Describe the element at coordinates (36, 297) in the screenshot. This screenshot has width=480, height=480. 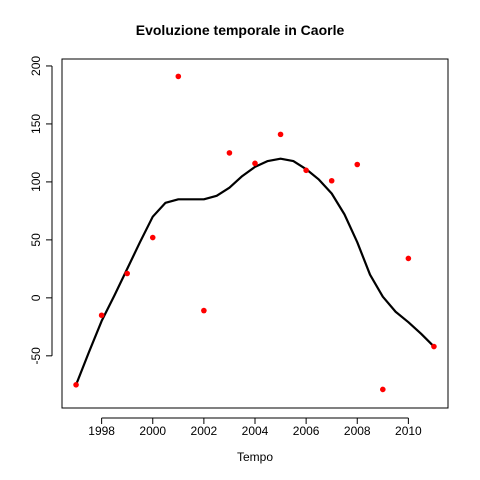
I see `y-tick-label: 0` at that location.